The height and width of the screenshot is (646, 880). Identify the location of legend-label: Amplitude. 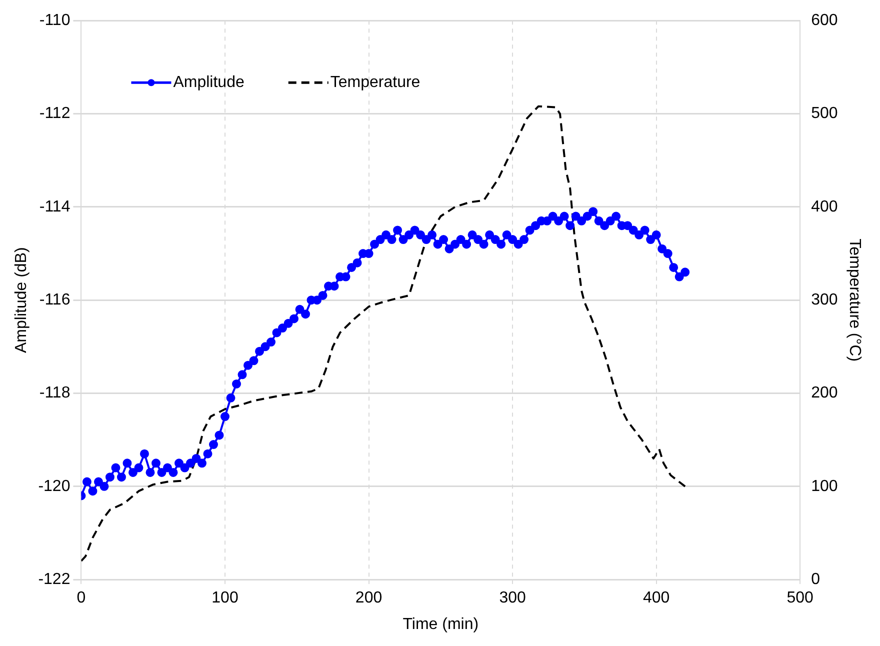
(208, 83).